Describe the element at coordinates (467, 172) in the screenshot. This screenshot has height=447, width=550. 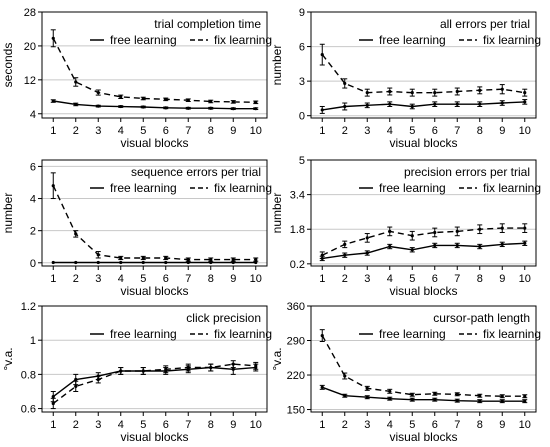
I see `panel-title: precision errors per trial` at that location.